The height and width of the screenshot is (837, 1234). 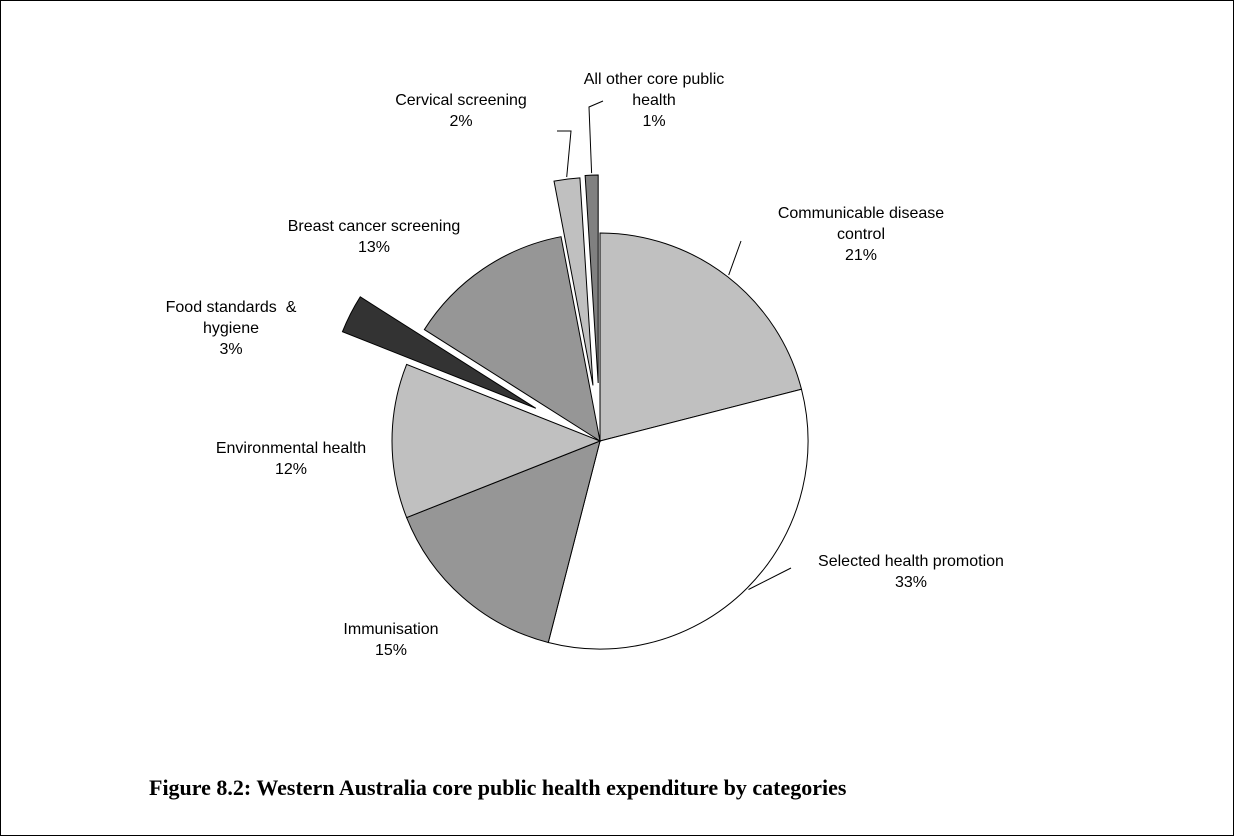 I want to click on slice-name: Environmental health, so click(x=291, y=448).